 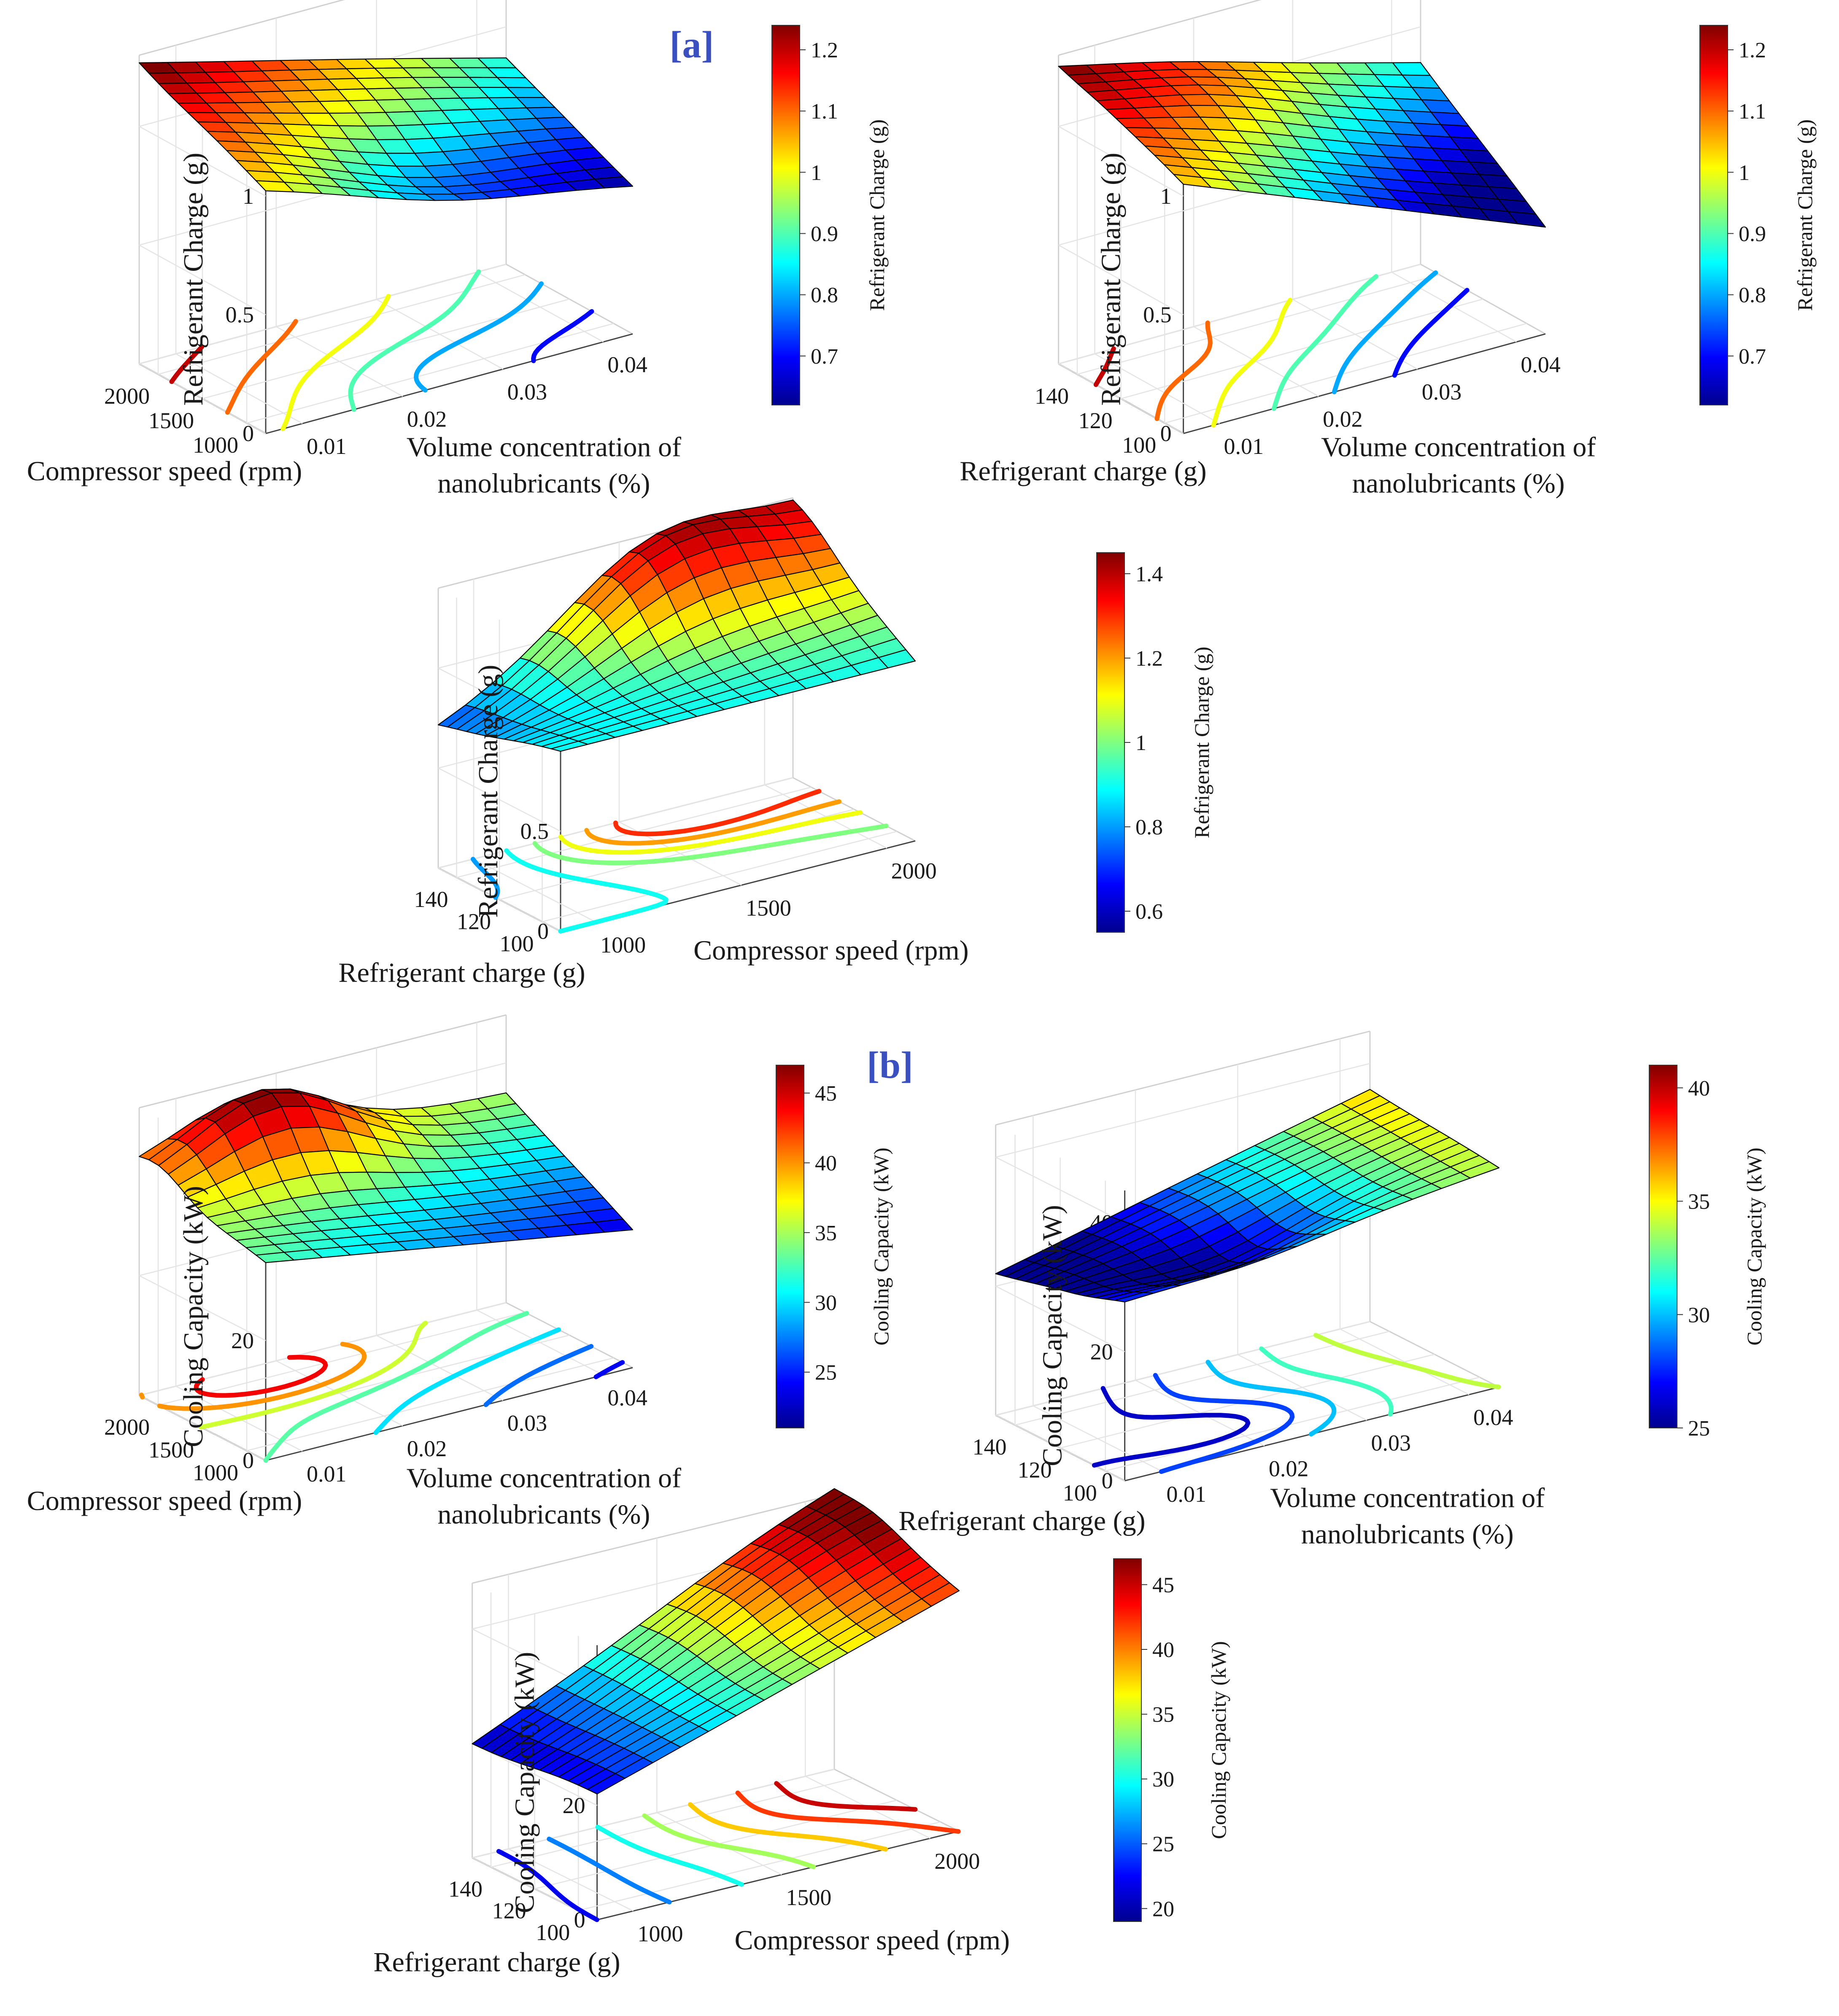 I want to click on colorbar-tick-label: 0.9, so click(x=824, y=234).